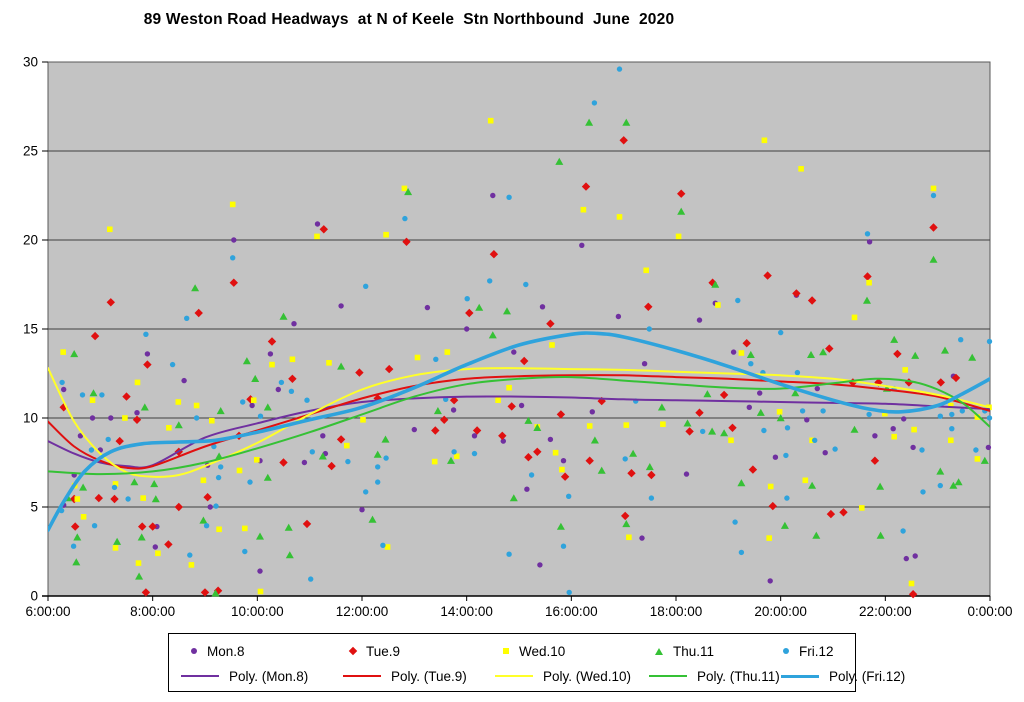 The width and height of the screenshot is (1024, 702). Describe the element at coordinates (244, 676) in the screenshot. I see `legend-item-Poly. (Mon.8): Poly. (Mon.8)` at that location.